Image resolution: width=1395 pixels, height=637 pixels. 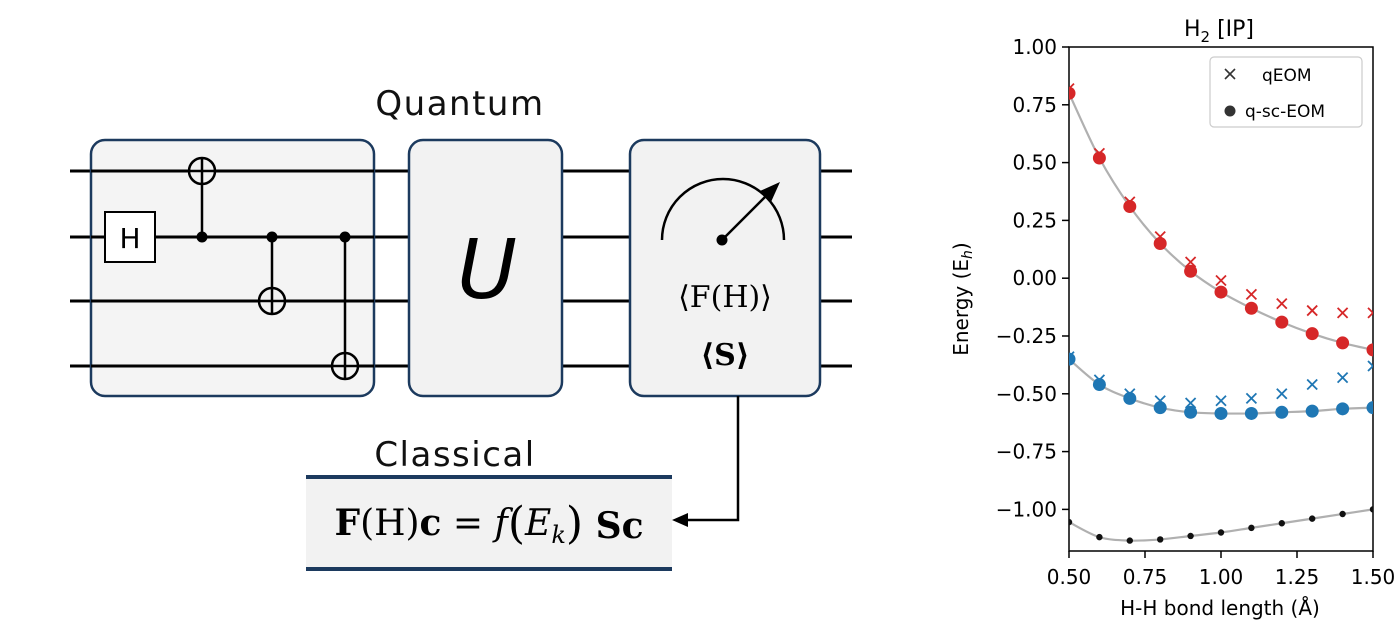 What do you see at coordinates (962, 299) in the screenshot?
I see `y-axis-label: Energy (Eh)` at bounding box center [962, 299].